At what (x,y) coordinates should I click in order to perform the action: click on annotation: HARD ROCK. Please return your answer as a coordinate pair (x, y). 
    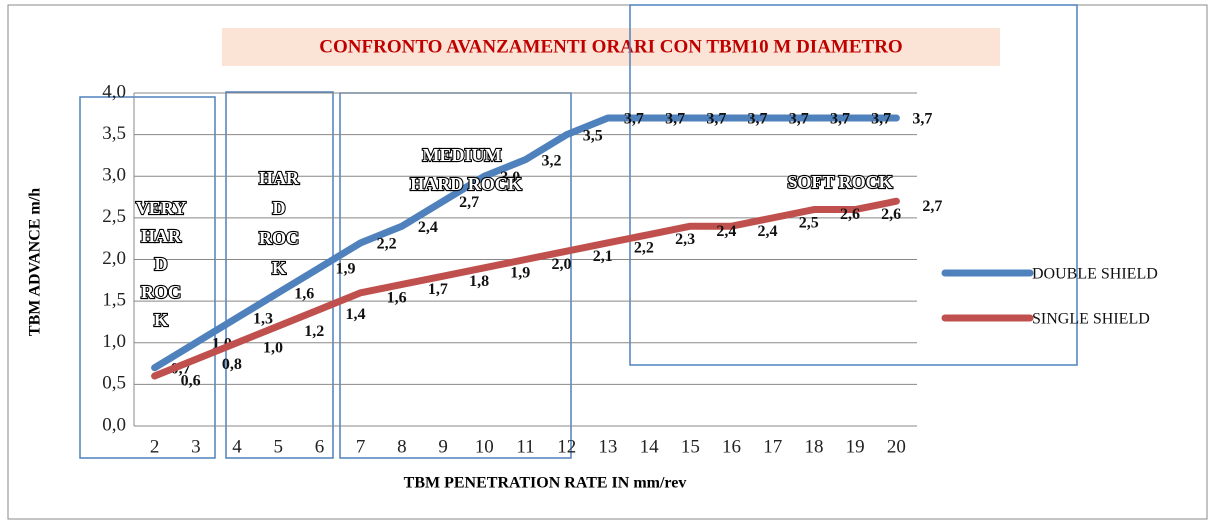
    Looking at the image, I should click on (466, 184).